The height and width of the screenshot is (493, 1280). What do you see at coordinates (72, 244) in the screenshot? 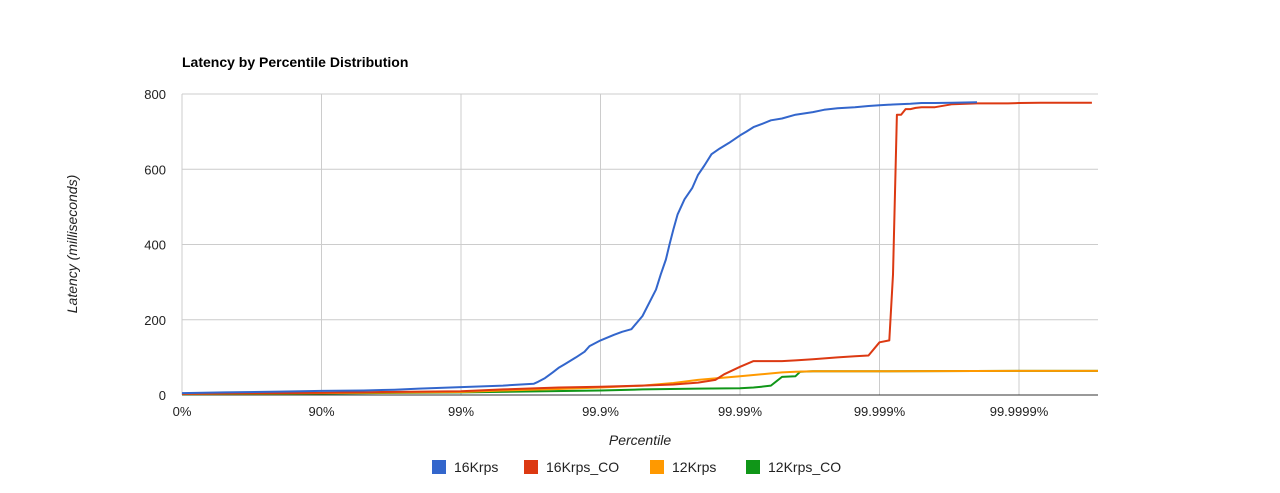
I see `y-axis-title: Latency (milliseconds)` at bounding box center [72, 244].